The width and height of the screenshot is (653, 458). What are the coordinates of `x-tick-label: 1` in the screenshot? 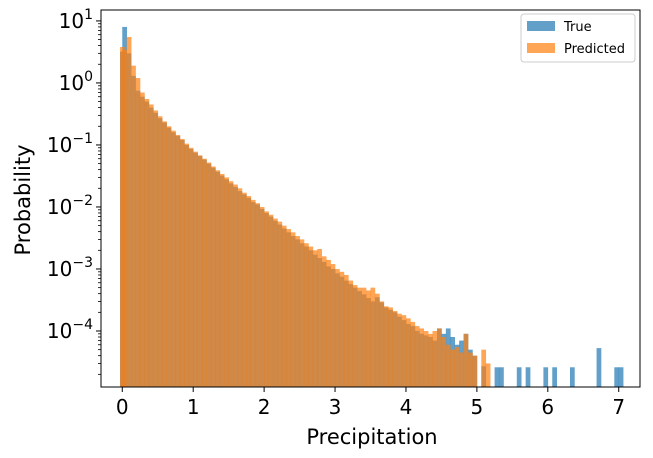 It's located at (193, 407).